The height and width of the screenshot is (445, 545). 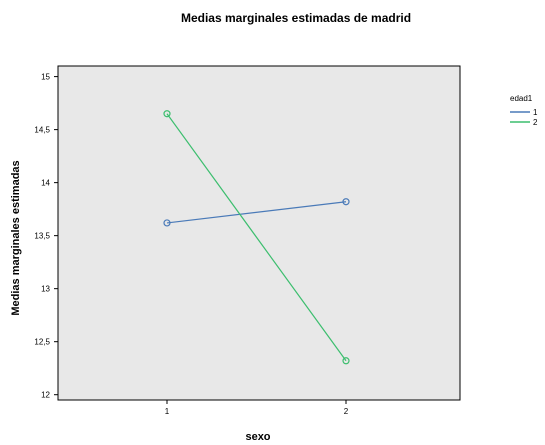 What do you see at coordinates (346, 411) in the screenshot?
I see `x-tick-label: 2` at bounding box center [346, 411].